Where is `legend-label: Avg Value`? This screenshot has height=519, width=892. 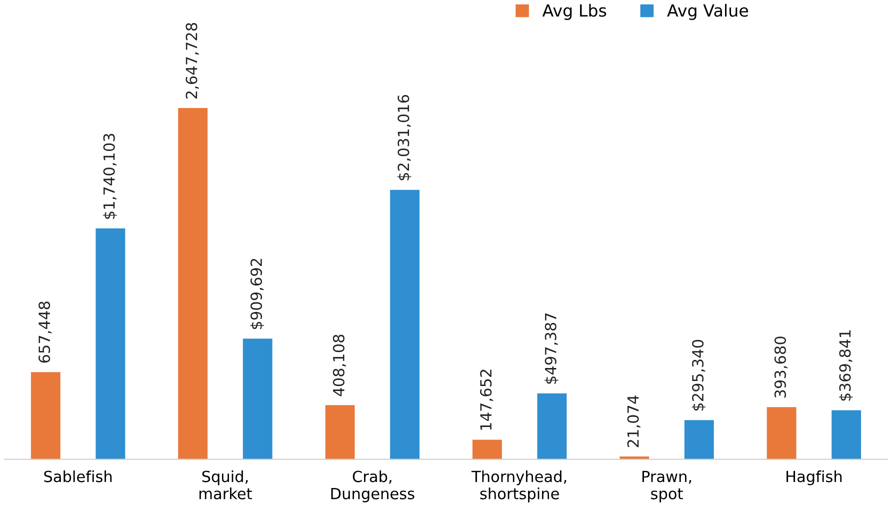 legend-label: Avg Value is located at coordinates (707, 12).